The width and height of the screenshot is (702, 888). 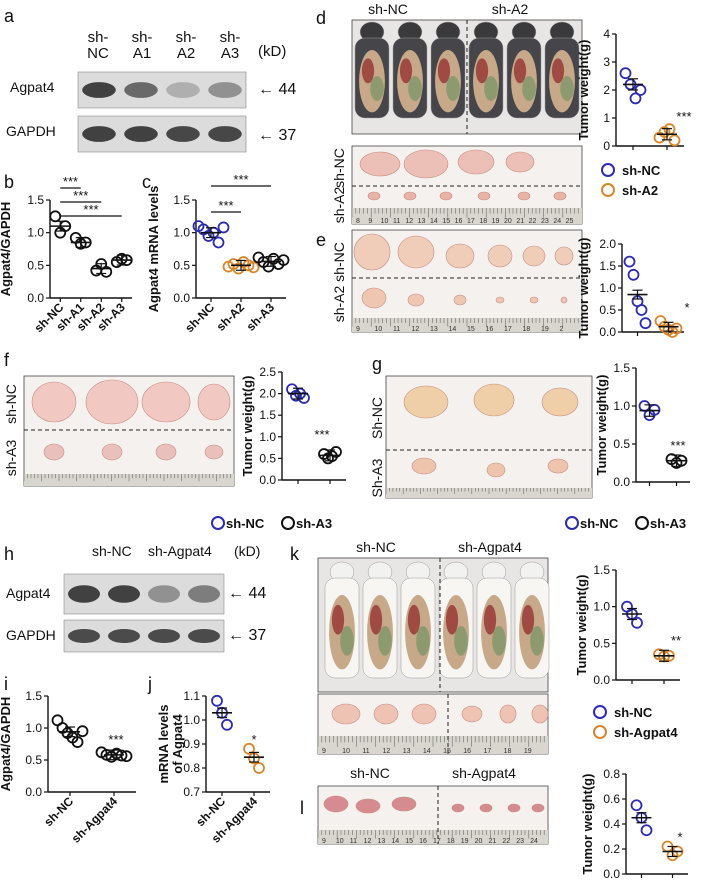 What do you see at coordinates (321, 240) in the screenshot?
I see `panel-letter: e` at bounding box center [321, 240].